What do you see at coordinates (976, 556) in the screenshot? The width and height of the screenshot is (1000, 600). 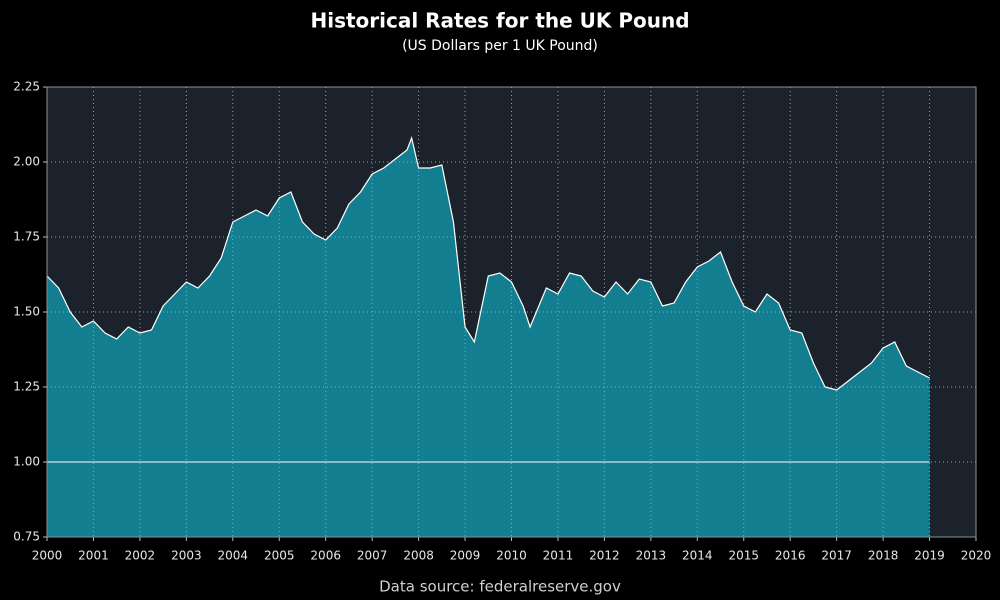 I see `x-tick-label: 2020` at bounding box center [976, 556].